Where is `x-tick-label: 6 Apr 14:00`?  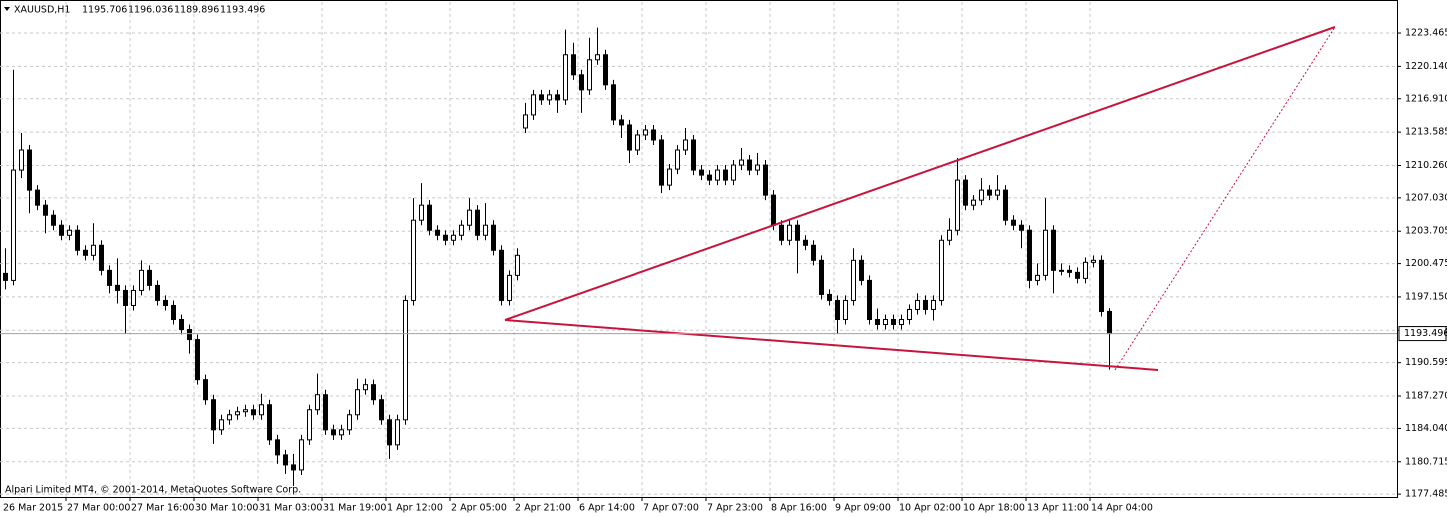 x-tick-label: 6 Apr 14:00 is located at coordinates (607, 508).